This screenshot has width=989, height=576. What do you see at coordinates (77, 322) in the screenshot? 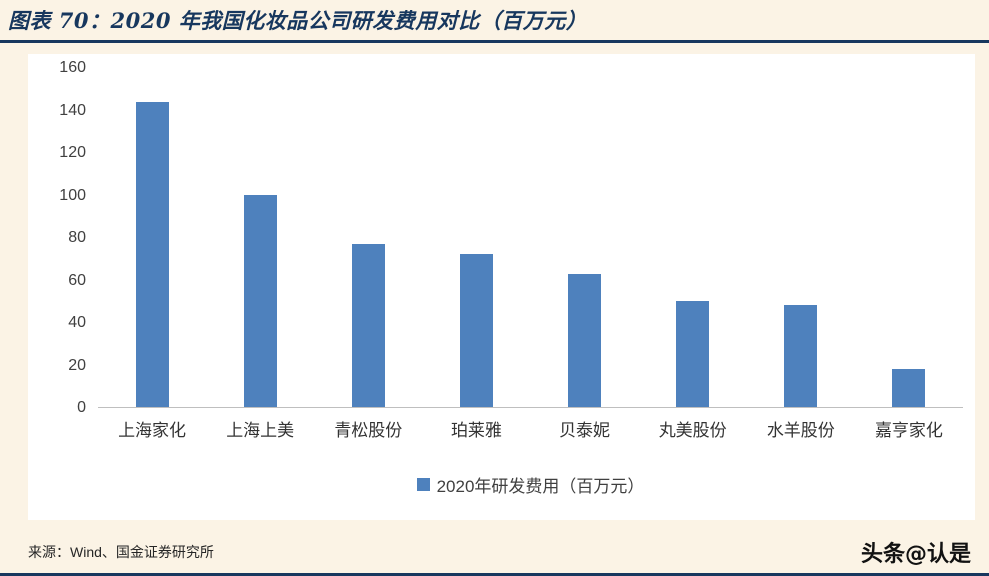
I see `y-axis-tick-label: 40` at bounding box center [77, 322].